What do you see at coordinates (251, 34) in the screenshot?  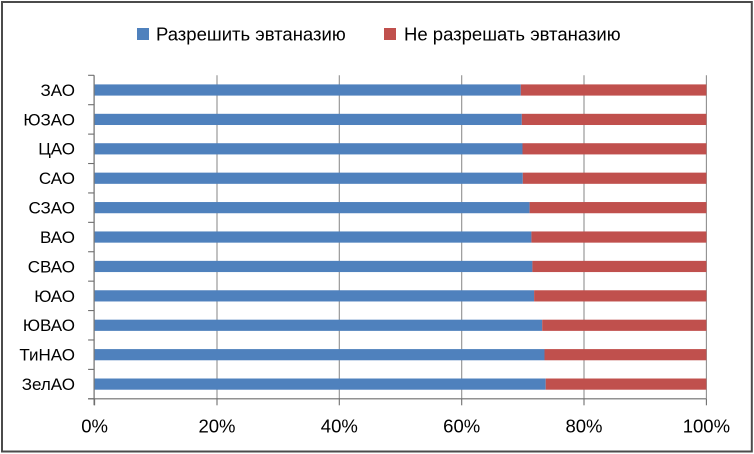 I see `svg-text: Разрешить эвтаназию` at bounding box center [251, 34].